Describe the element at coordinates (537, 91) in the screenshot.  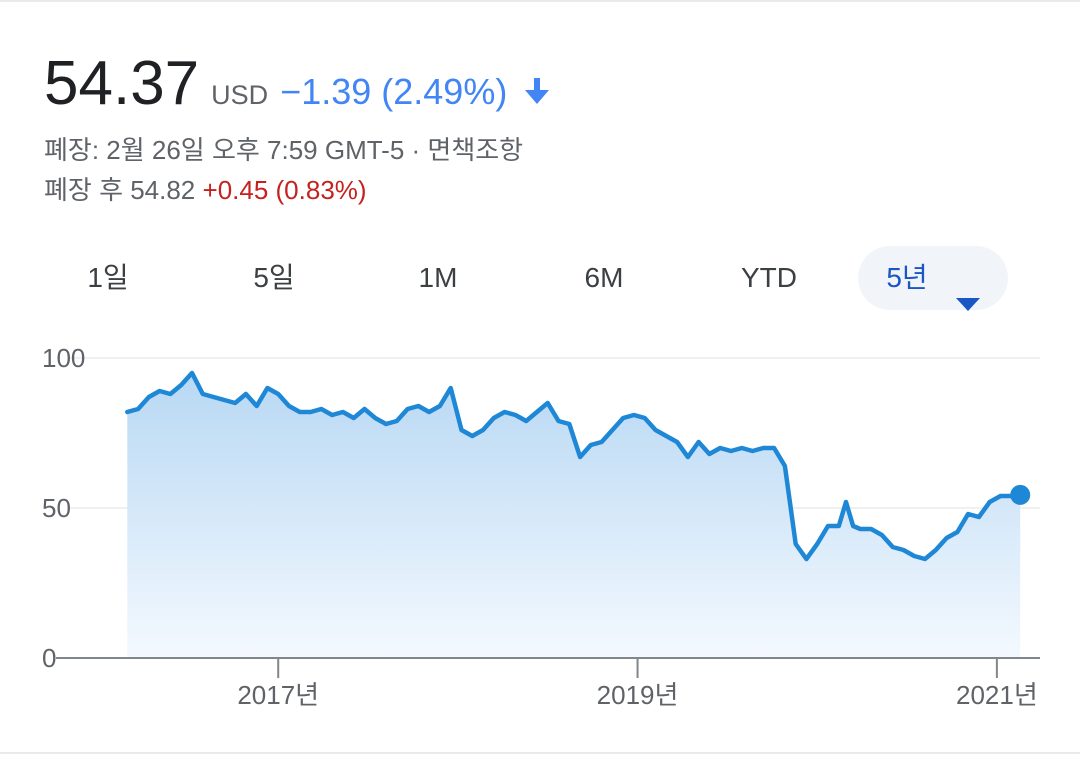
I see `arrow-down-icon` at that location.